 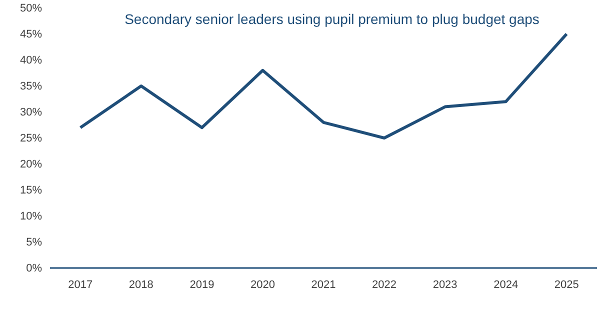 What do you see at coordinates (31, 86) in the screenshot?
I see `y-tick-label: 35%` at bounding box center [31, 86].